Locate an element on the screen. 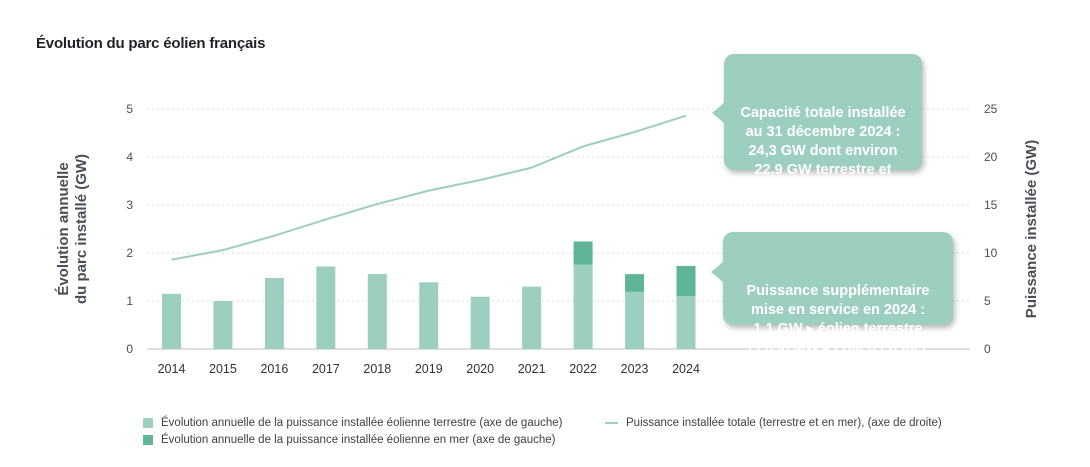 This screenshot has height=467, width=1090. x-tick-label: 2020 is located at coordinates (480, 369).